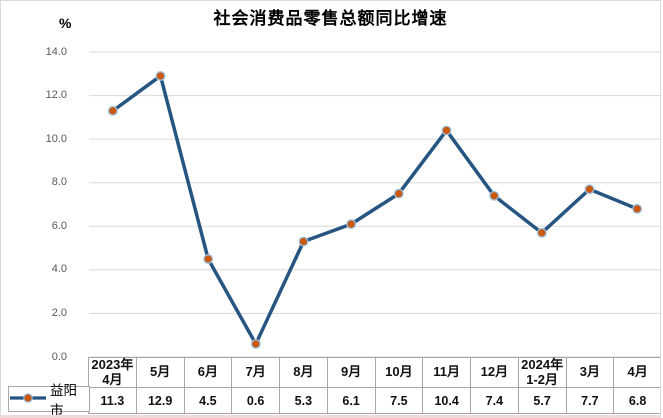  I want to click on table-value-cell: 7.5, so click(399, 400).